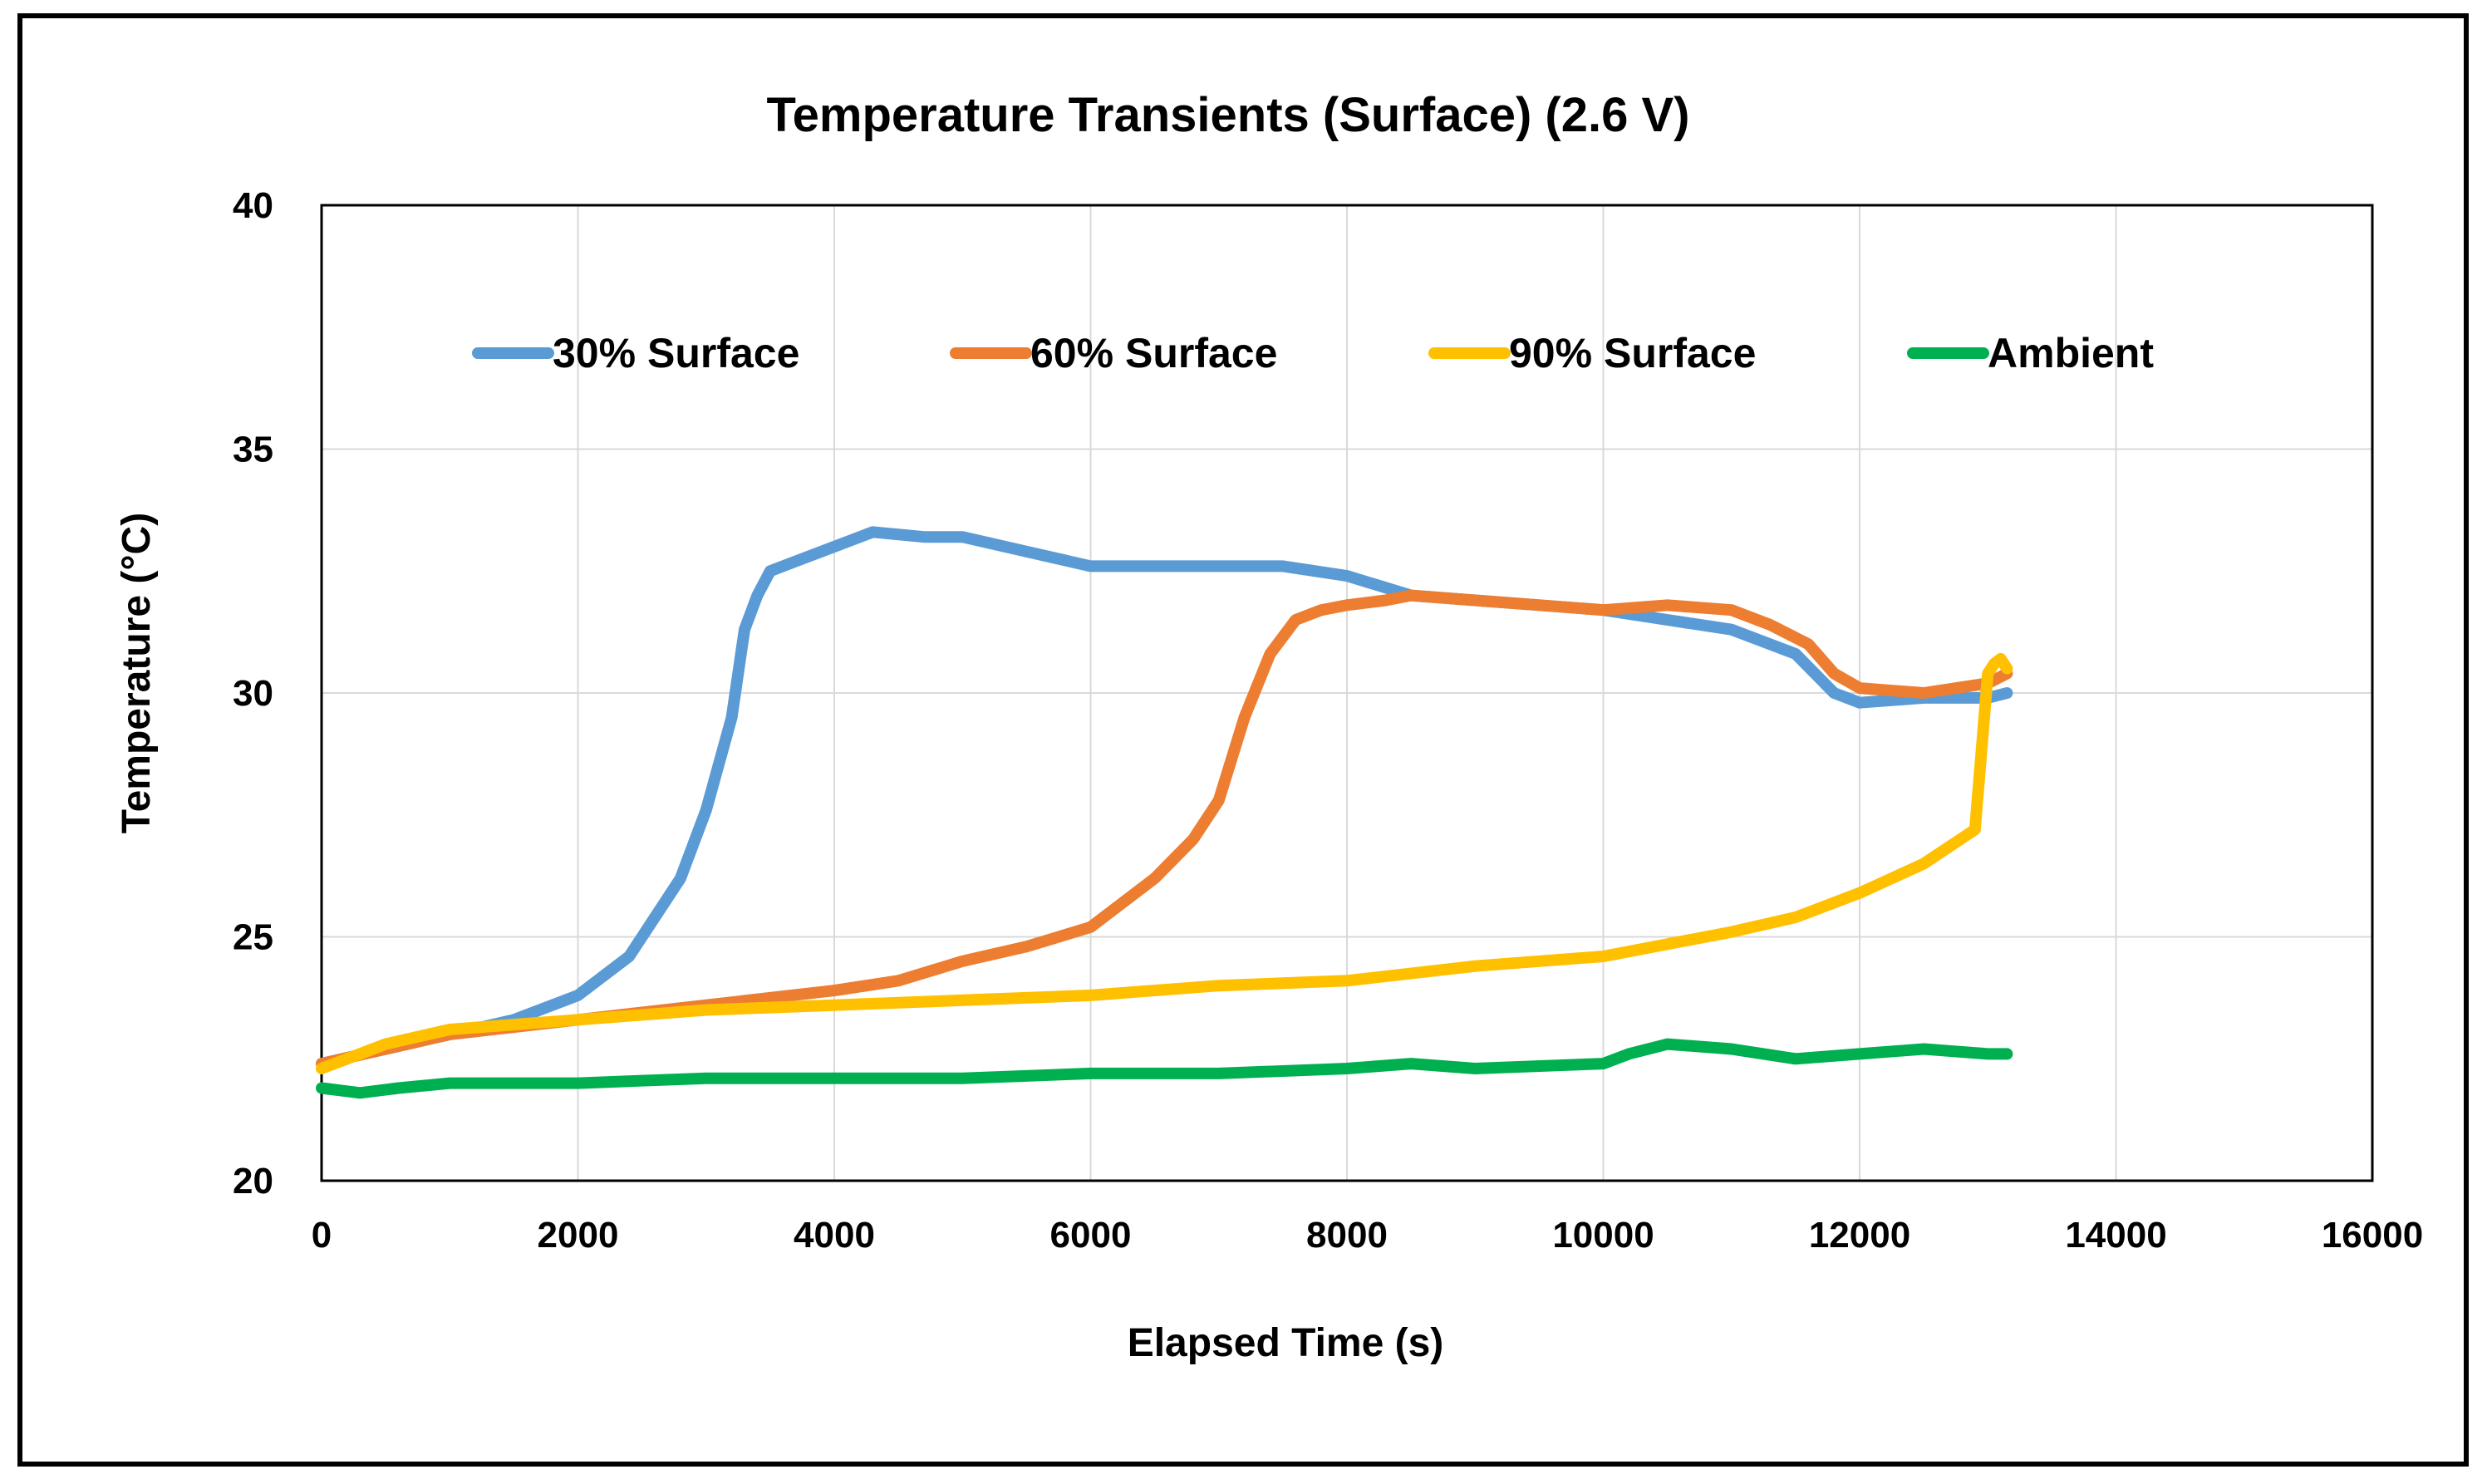 Image resolution: width=2487 pixels, height=1484 pixels. I want to click on legend-label-60-surface: 60% Surface, so click(1153, 353).